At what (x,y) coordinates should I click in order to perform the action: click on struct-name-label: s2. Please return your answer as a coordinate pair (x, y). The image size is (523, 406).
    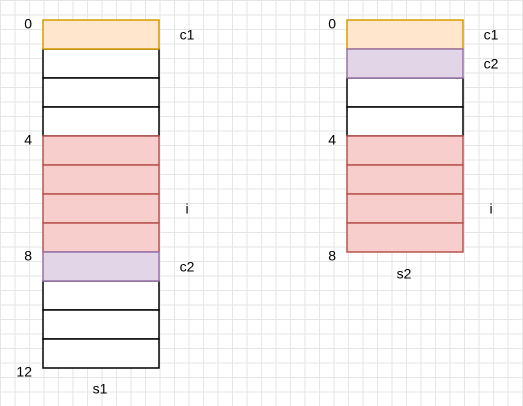
    Looking at the image, I should click on (404, 274).